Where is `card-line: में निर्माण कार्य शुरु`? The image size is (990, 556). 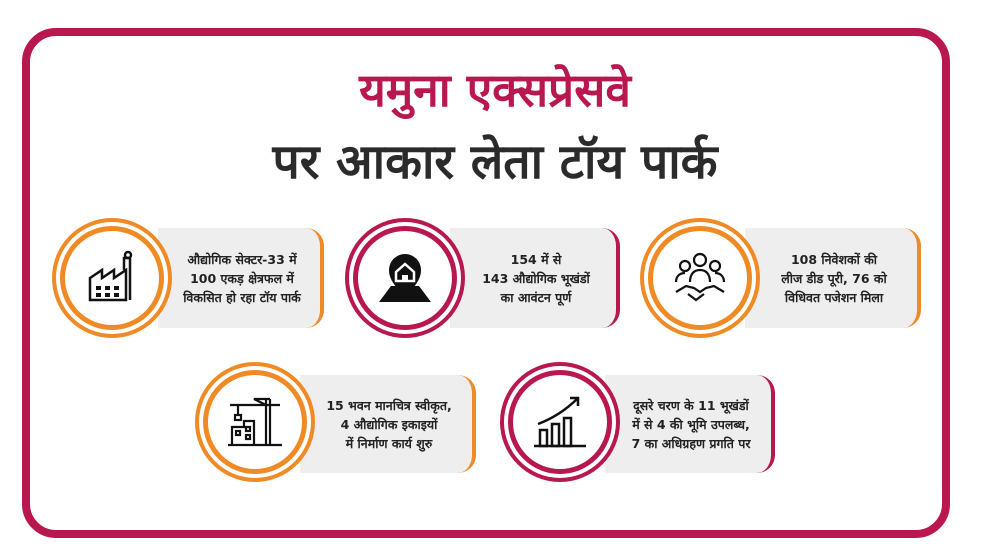 card-line: में निर्माण कार्य शुरु is located at coordinates (389, 443).